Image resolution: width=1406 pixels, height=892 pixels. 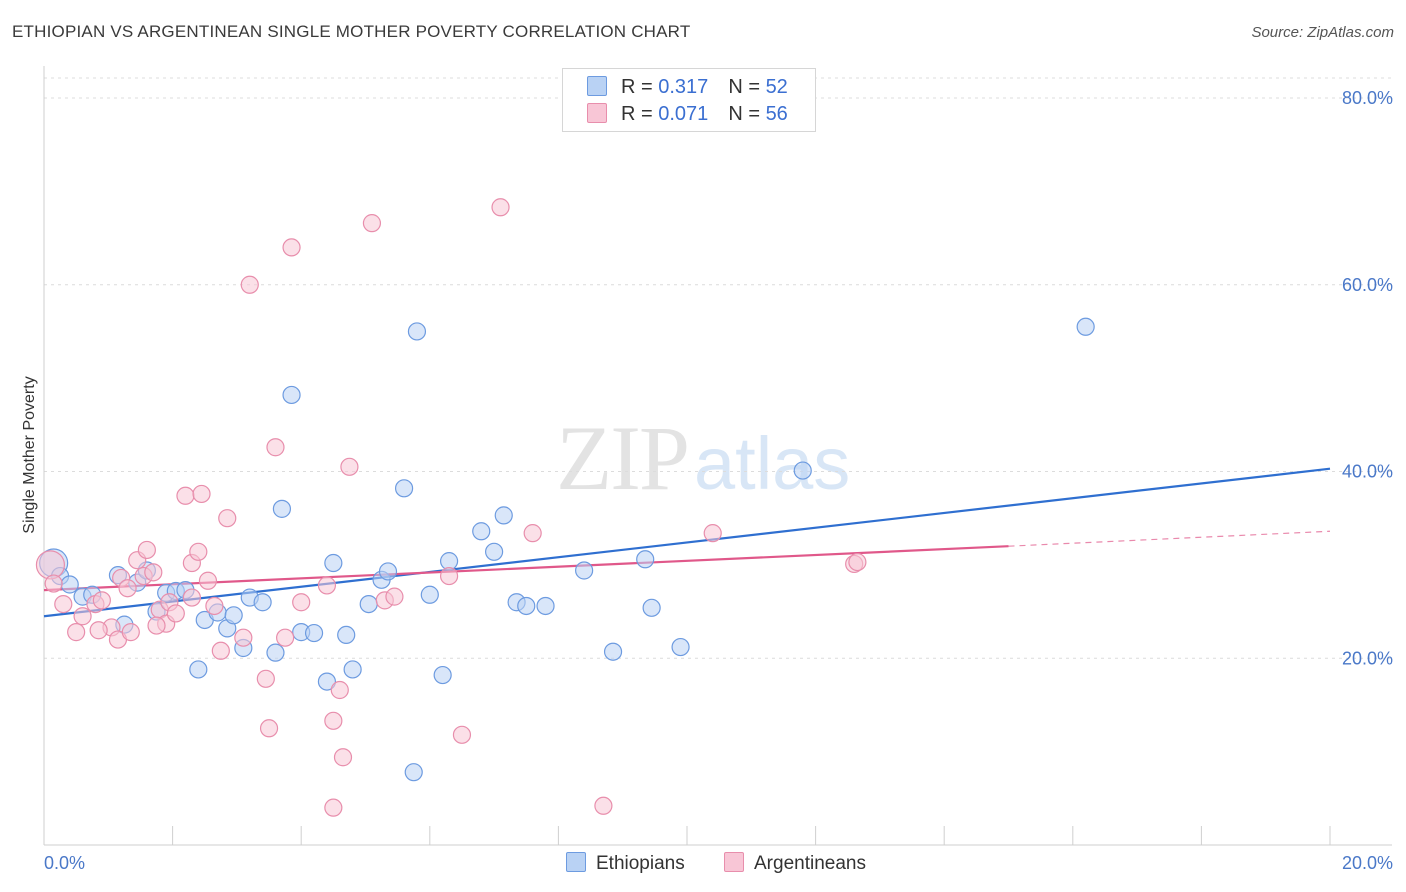 What do you see at coordinates (597, 86) in the screenshot?
I see `ethiopians-swatch` at bounding box center [597, 86].